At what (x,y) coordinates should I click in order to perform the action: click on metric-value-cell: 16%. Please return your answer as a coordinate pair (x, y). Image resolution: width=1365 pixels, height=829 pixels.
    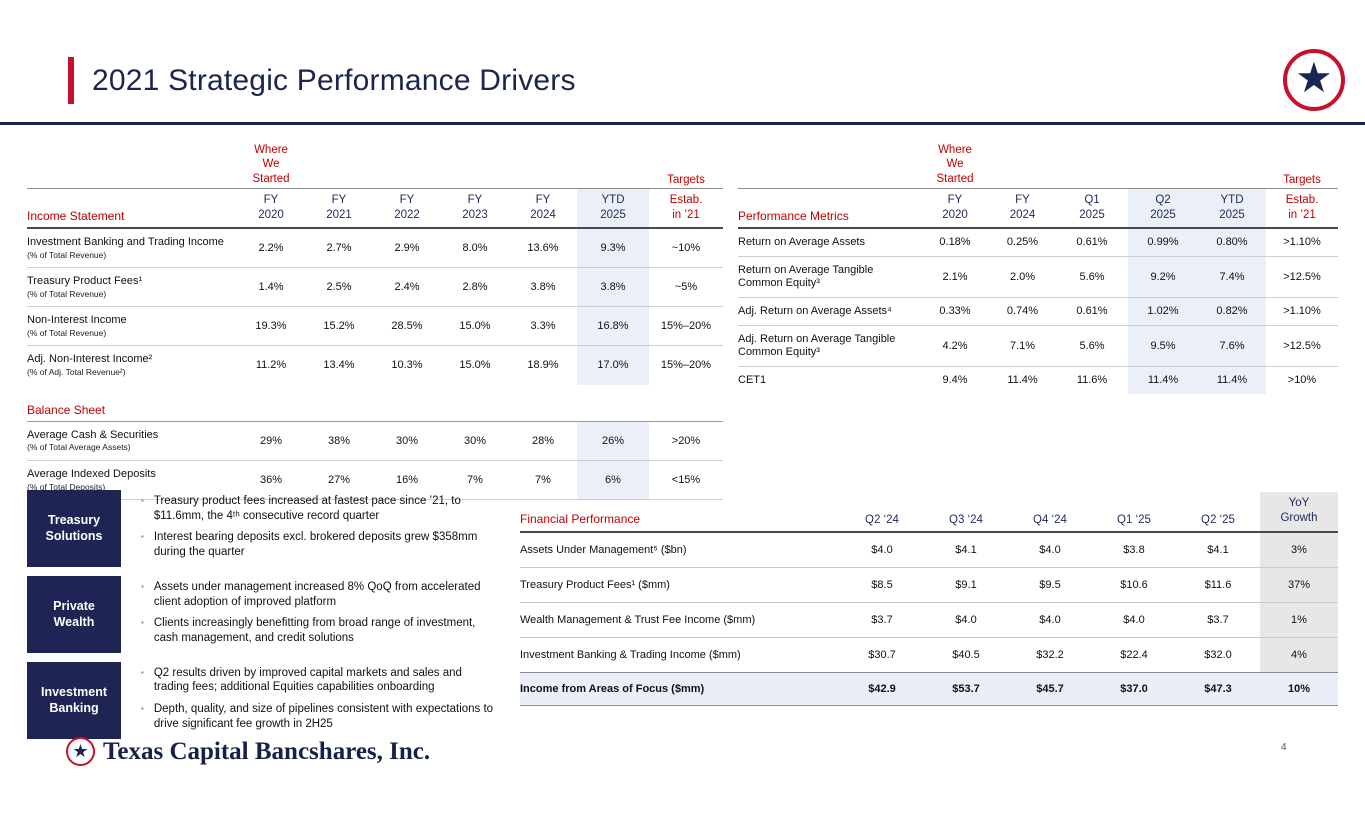
    Looking at the image, I should click on (407, 480).